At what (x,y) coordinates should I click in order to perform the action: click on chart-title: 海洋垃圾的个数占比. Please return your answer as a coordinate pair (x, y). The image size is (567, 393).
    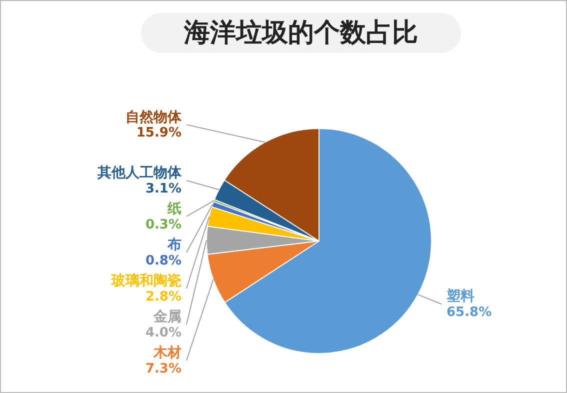
    Looking at the image, I should click on (301, 33).